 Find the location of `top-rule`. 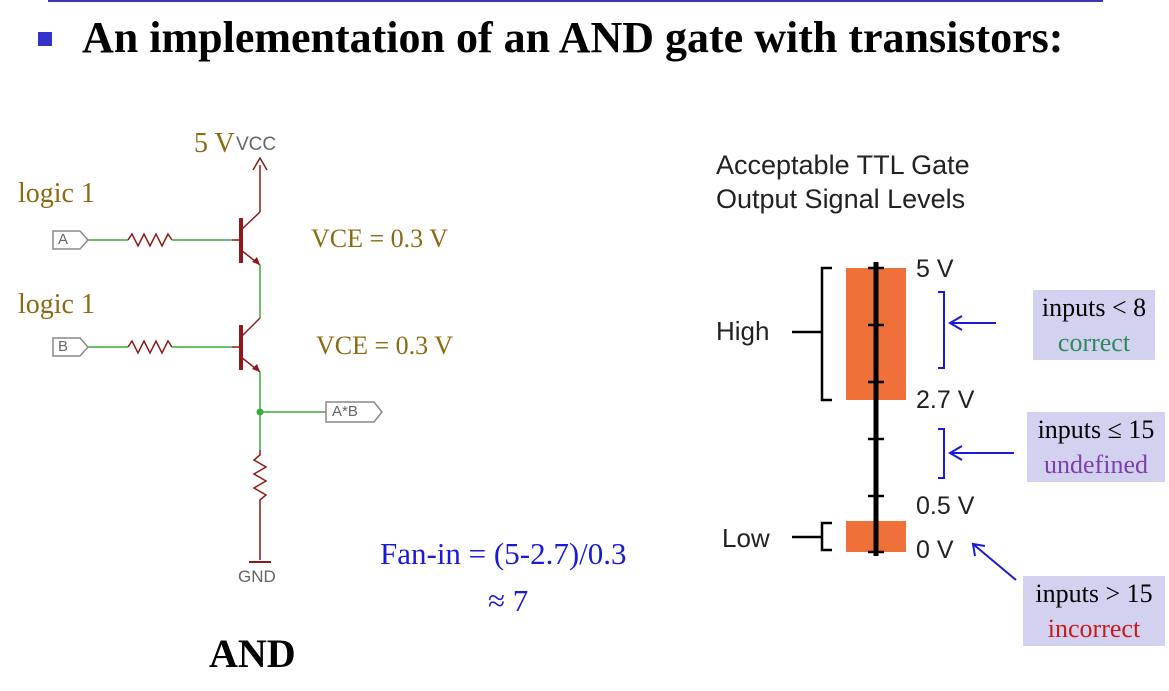

top-rule is located at coordinates (575, 1).